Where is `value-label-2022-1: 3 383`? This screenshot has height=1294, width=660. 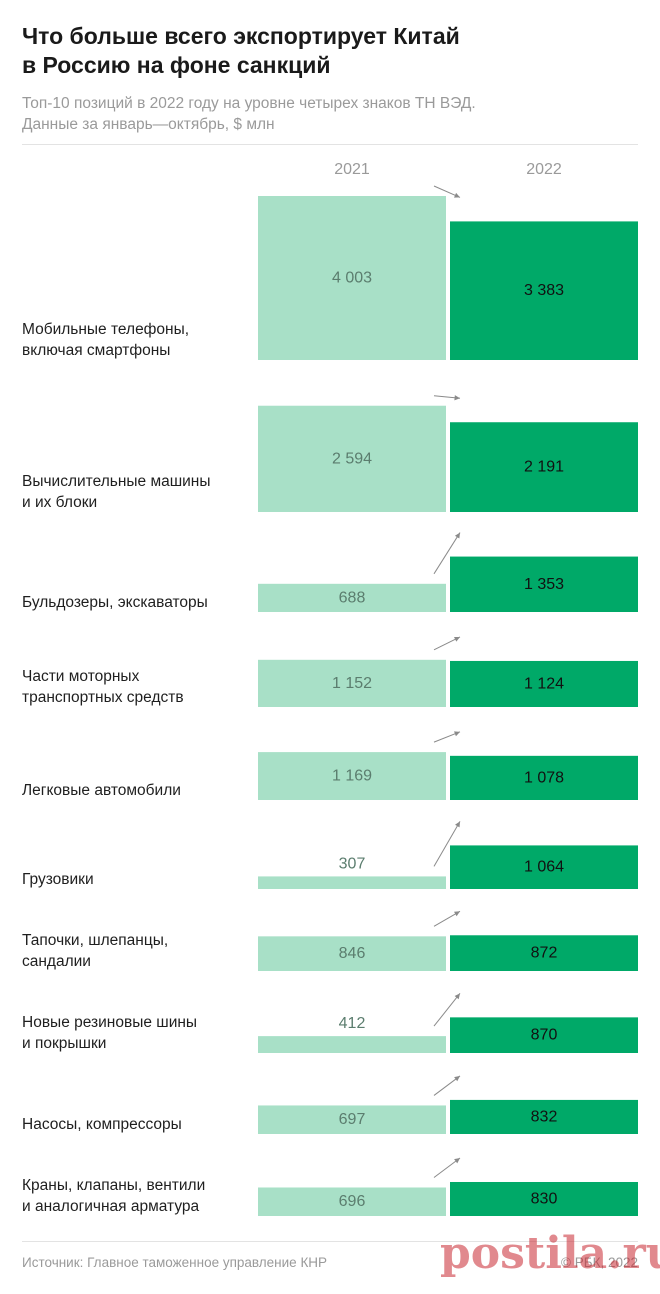
value-label-2022-1: 3 383 is located at coordinates (544, 290).